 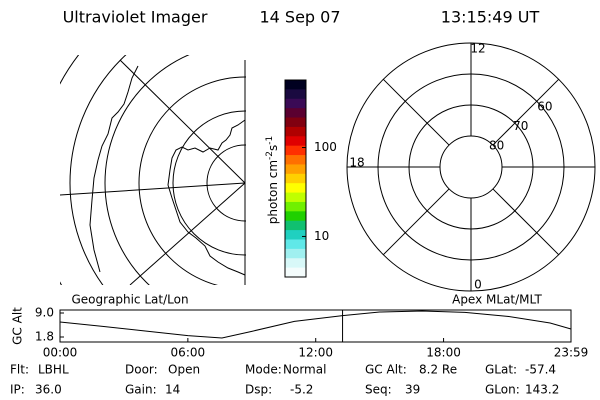 What do you see at coordinates (497, 300) in the screenshot?
I see `polar-label: Apex MLat/MLT` at bounding box center [497, 300].